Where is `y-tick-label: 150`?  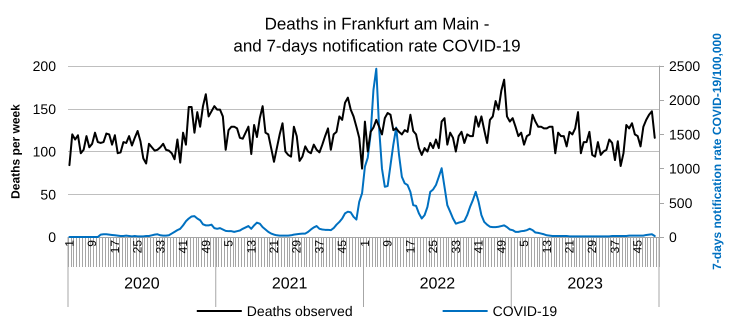
y-tick-label: 150 is located at coordinates (44, 108).